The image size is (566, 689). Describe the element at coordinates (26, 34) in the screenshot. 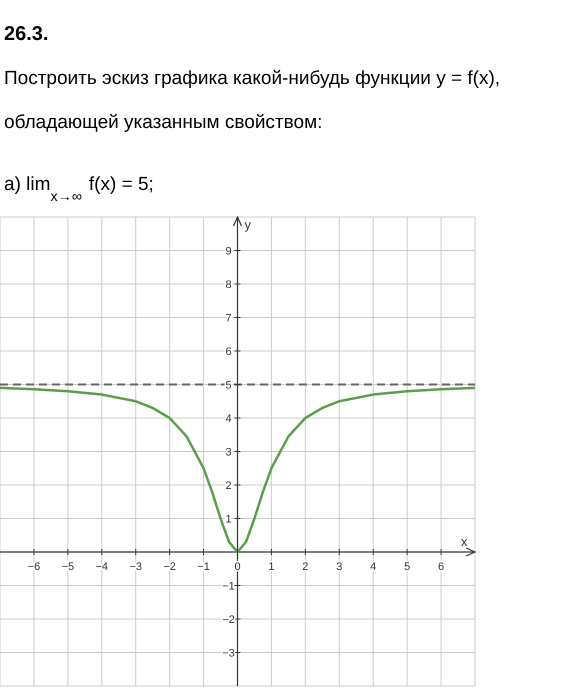

I see `chart-title: 26.3.` at that location.